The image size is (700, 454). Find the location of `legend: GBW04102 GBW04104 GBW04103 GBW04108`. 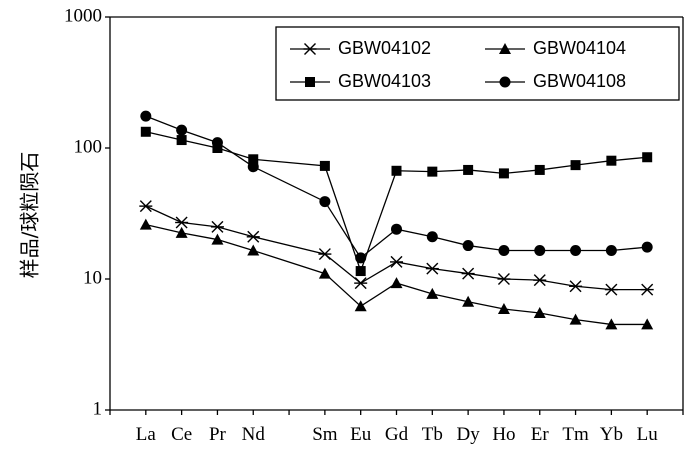

legend: GBW04102 GBW04104 GBW04103 GBW04108 is located at coordinates (477, 63).